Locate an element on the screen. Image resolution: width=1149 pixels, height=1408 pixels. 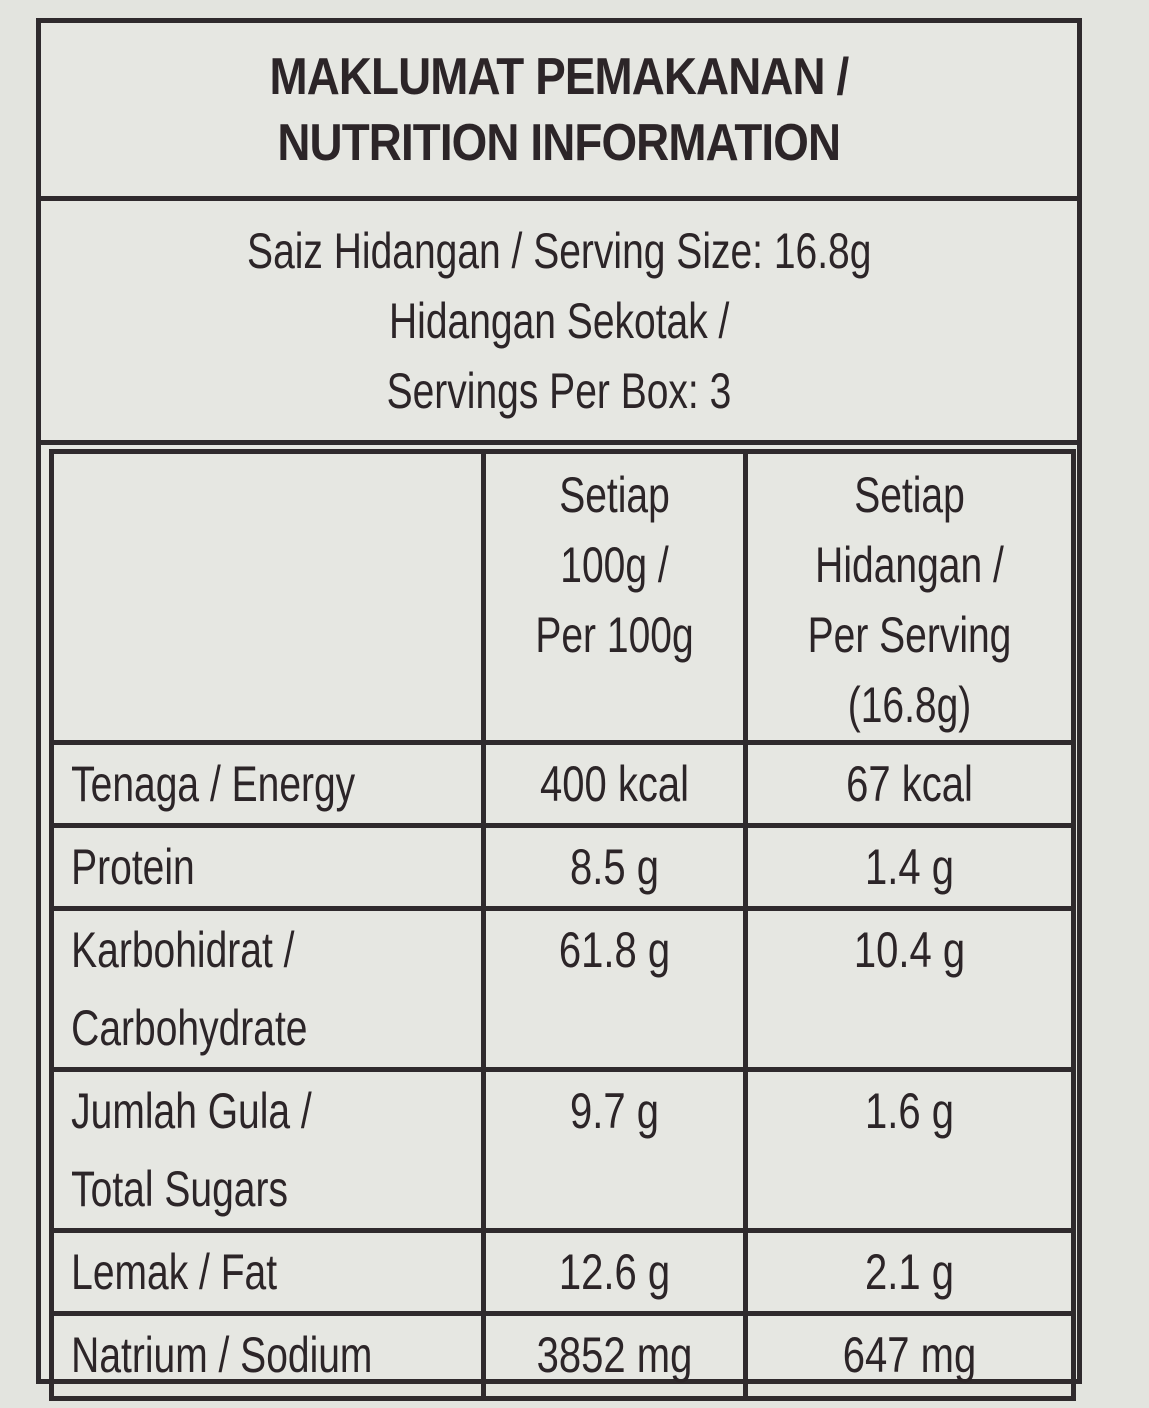
header-per-100g-text: Setiap 100g / Per 100g is located at coordinates (614, 565).